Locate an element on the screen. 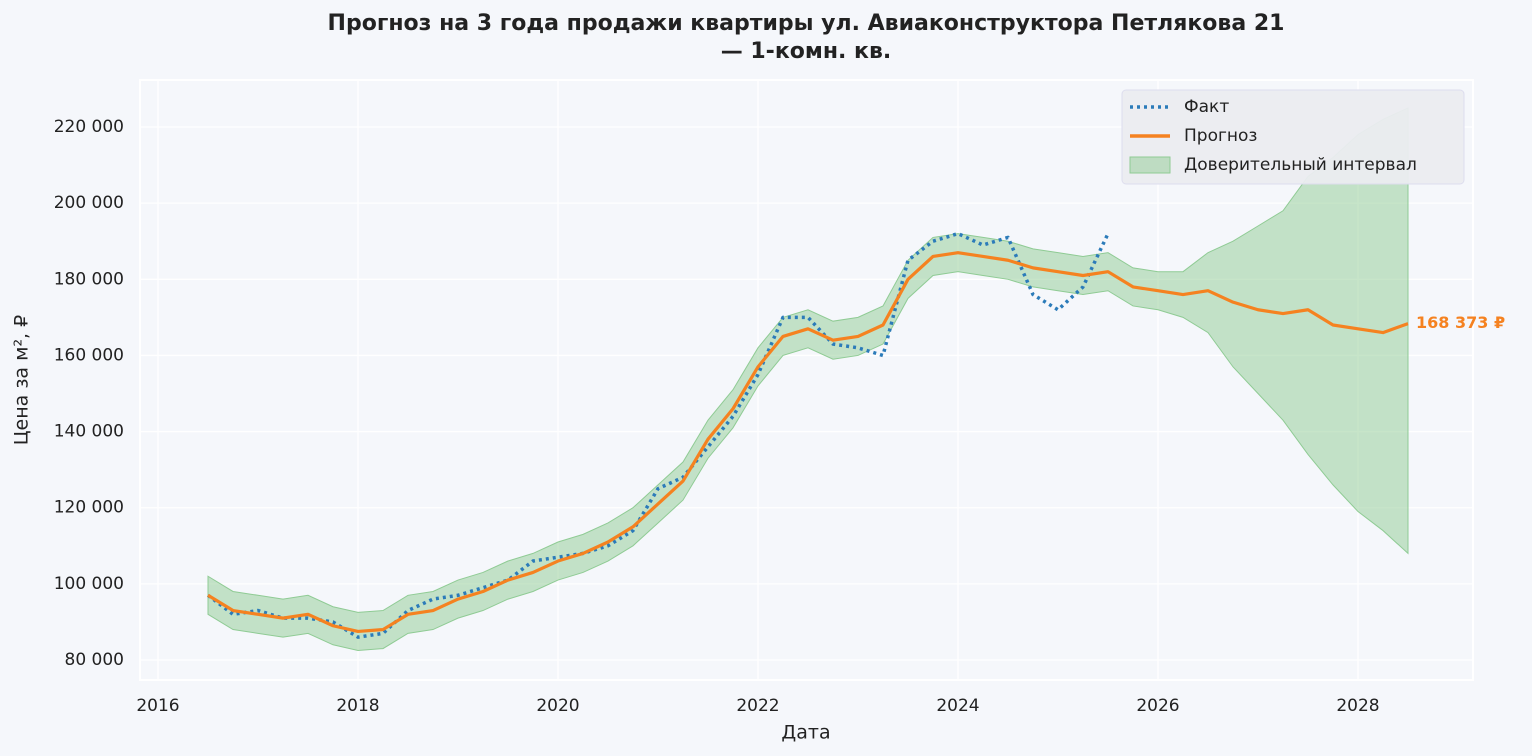 The image size is (1532, 756). legend-box is located at coordinates (1293, 137).